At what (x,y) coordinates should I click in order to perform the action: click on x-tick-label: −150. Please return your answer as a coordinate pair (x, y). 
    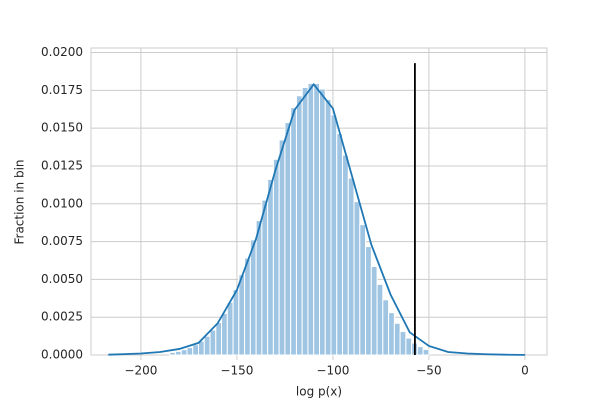
    Looking at the image, I should click on (236, 371).